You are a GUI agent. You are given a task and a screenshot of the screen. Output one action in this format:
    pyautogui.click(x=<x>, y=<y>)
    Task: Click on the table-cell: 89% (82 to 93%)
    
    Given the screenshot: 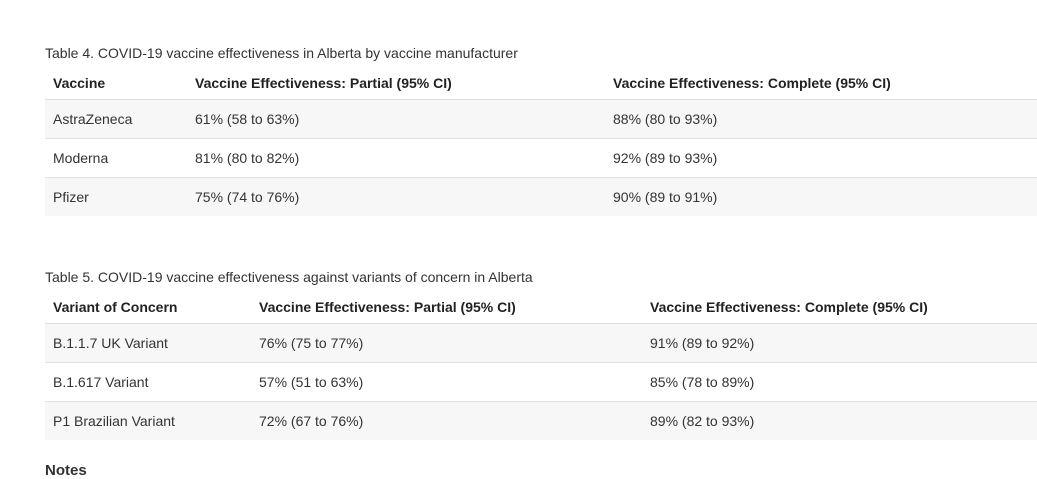 What is the action you would take?
    pyautogui.click(x=839, y=420)
    